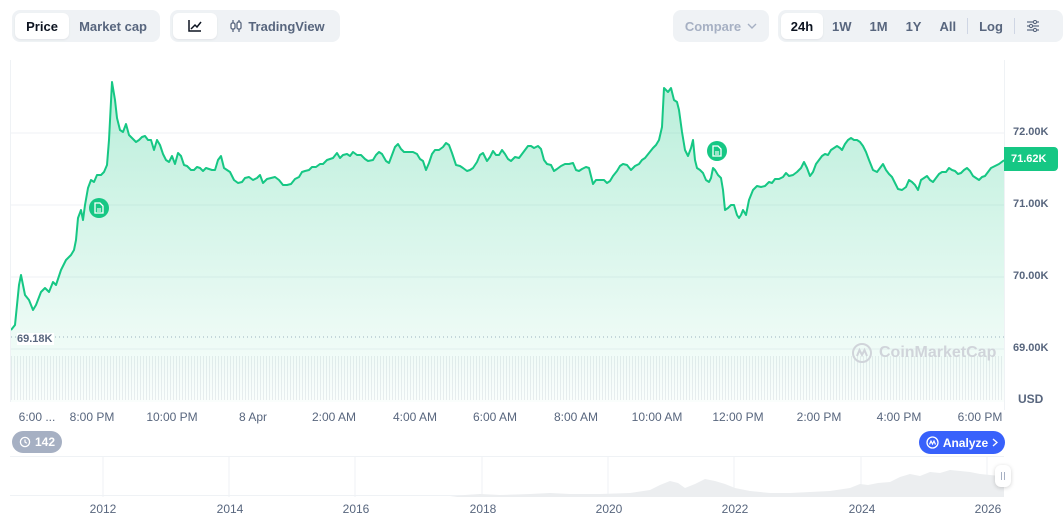 The height and width of the screenshot is (528, 1064). Describe the element at coordinates (995, 442) in the screenshot. I see `chevron-right-icon` at that location.